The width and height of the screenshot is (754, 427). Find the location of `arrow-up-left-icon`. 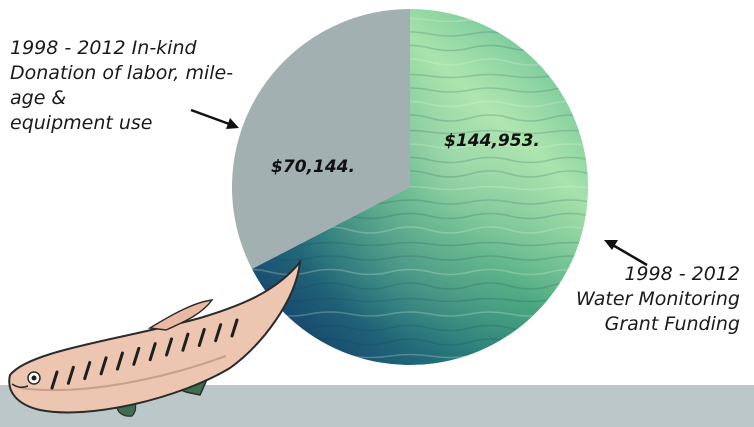

arrow-up-left-icon is located at coordinates (626, 253).